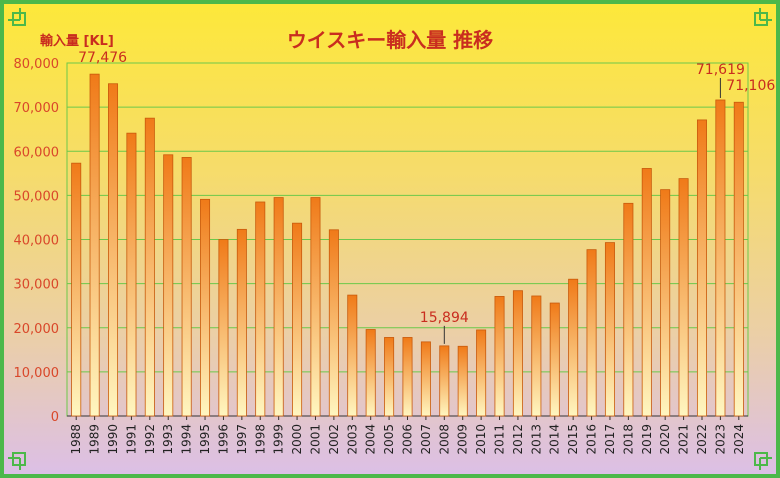  What do you see at coordinates (647, 439) in the screenshot?
I see `x-tick-label: 2019` at bounding box center [647, 439].